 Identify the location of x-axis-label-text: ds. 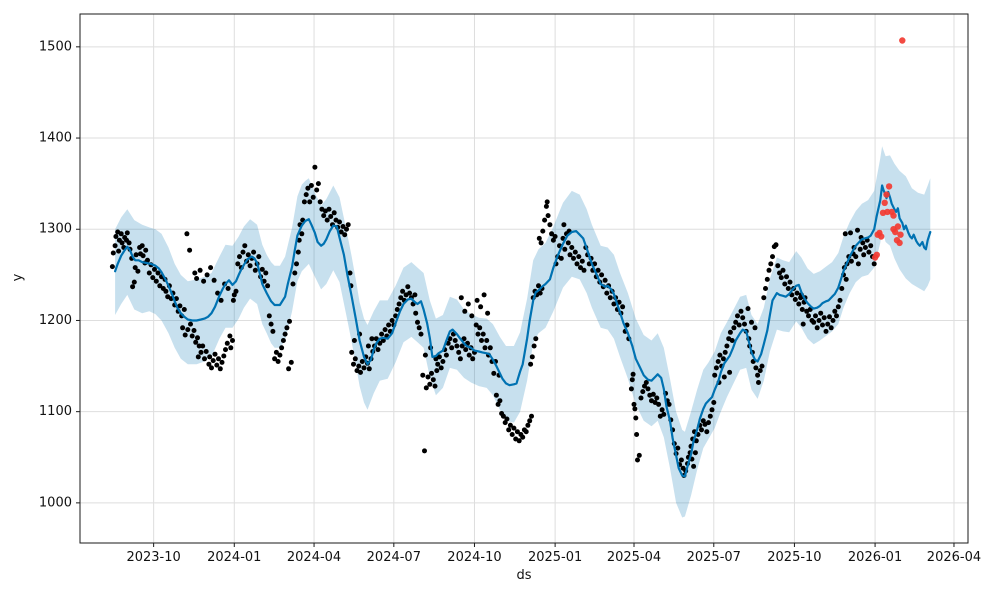
(524, 575).